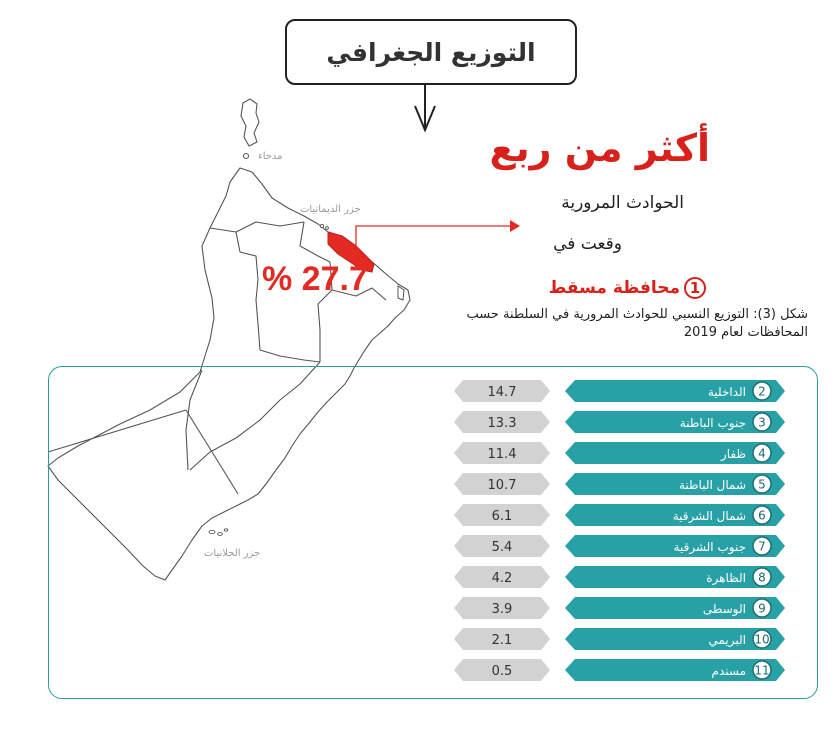 This screenshot has height=732, width=836. Describe the element at coordinates (351, 252) in the screenshot. I see `muscat-region` at that location.